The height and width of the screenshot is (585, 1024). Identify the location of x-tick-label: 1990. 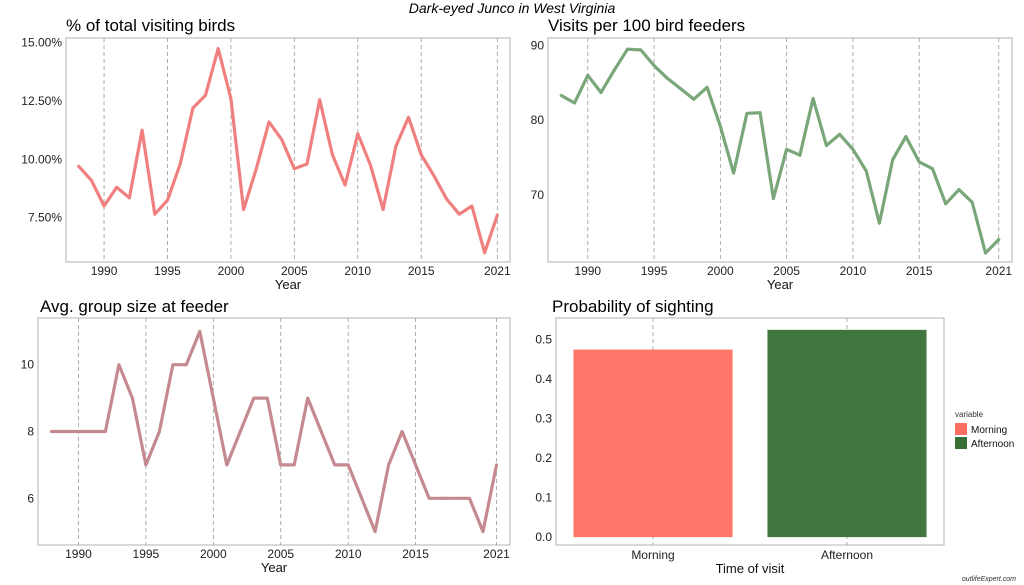
(78, 554).